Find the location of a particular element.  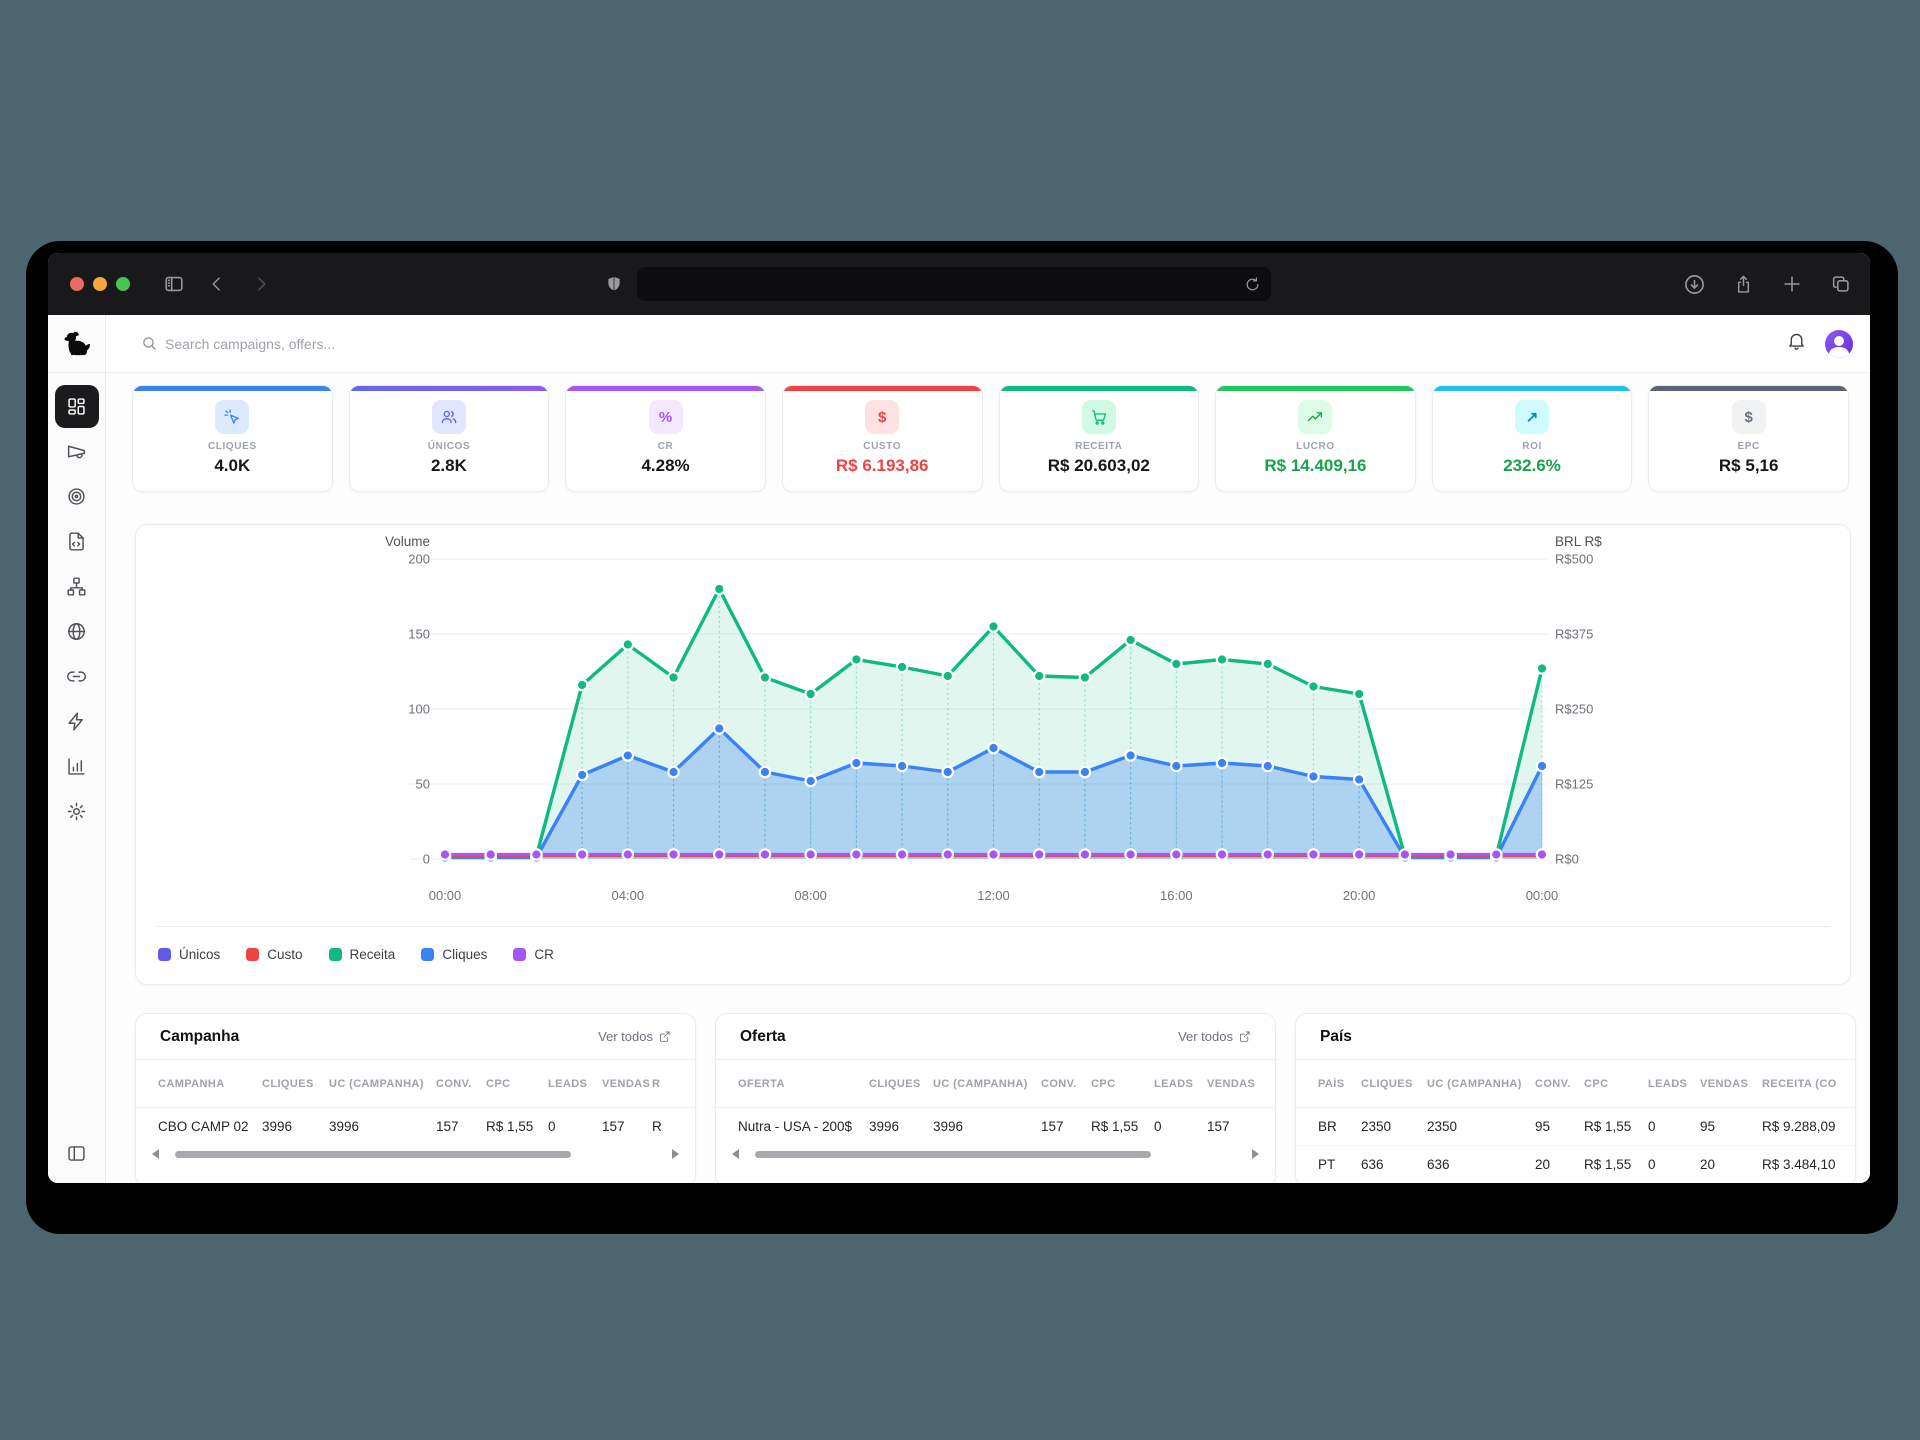

user-avatar is located at coordinates (1839, 343).